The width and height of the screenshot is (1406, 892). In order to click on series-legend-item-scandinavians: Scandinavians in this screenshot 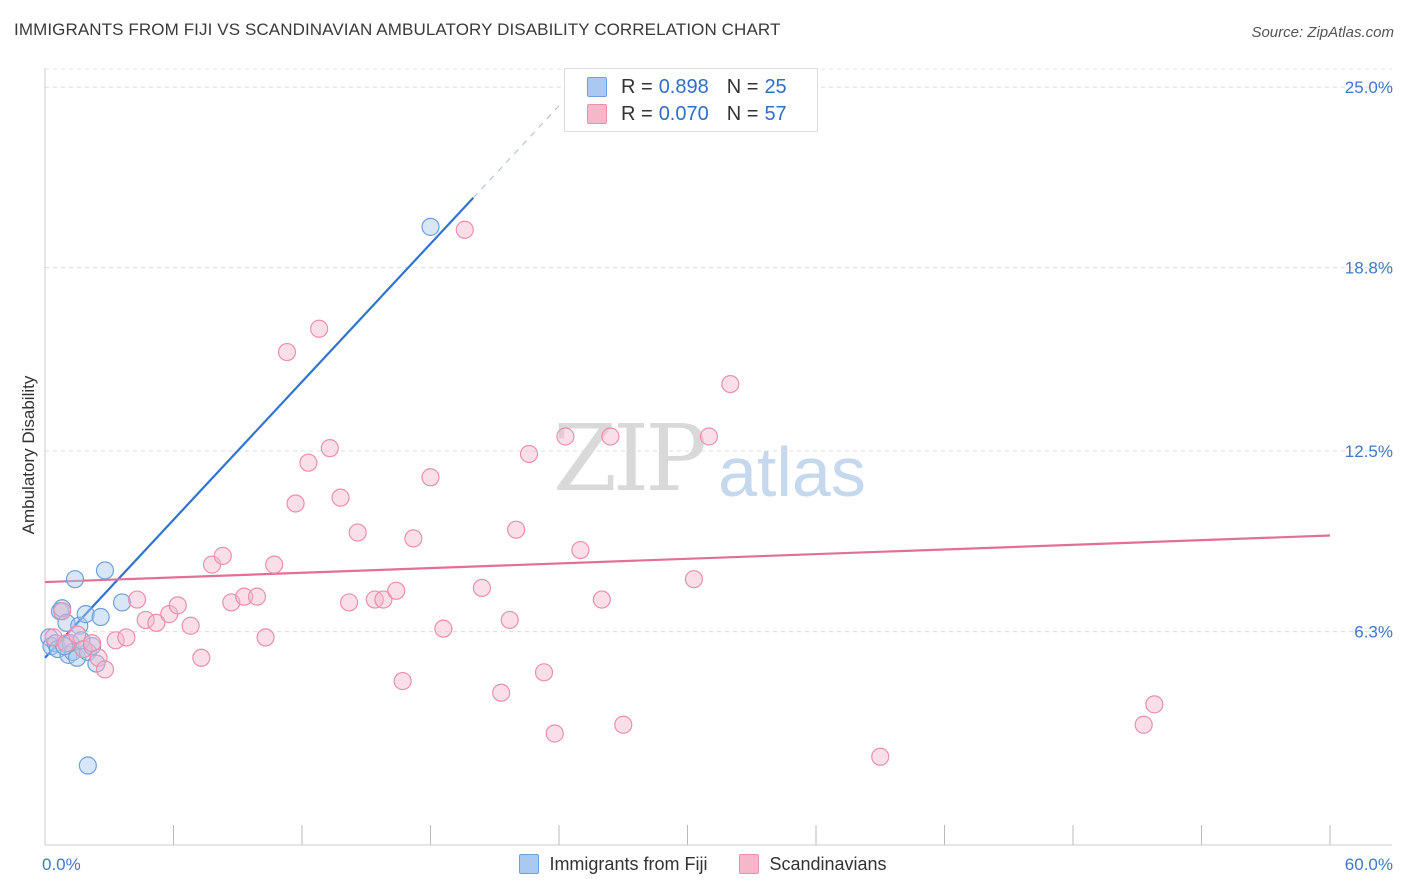, I will do `click(813, 864)`.